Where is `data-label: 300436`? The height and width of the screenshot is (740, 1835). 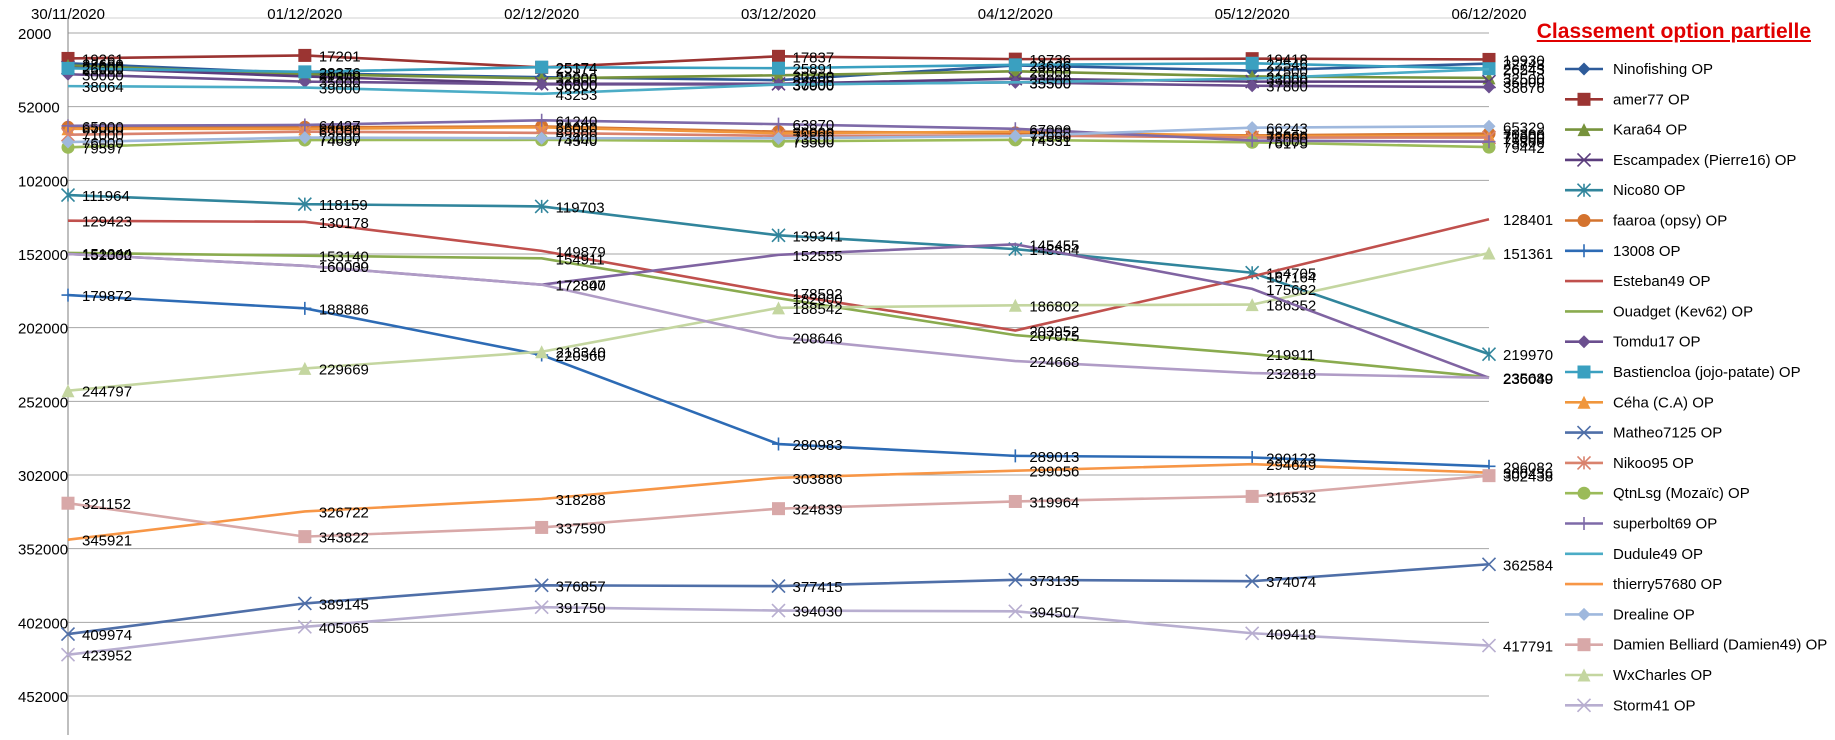 data-label: 300436 is located at coordinates (1528, 474).